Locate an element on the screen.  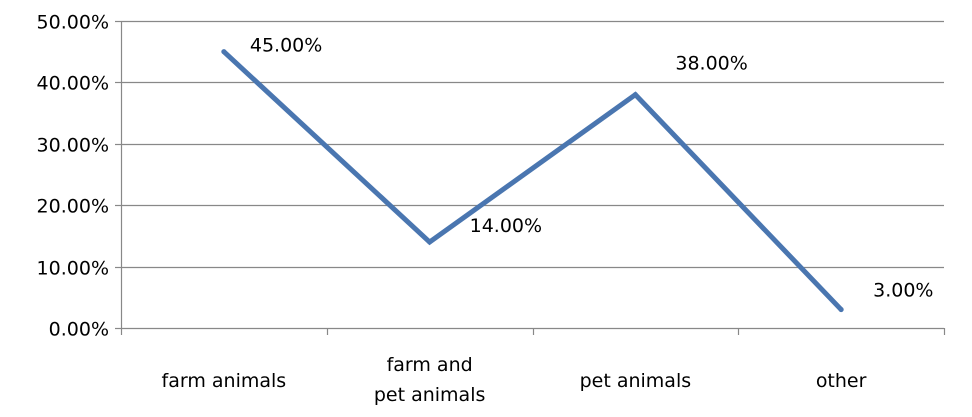
y-tick-label: 10.00% is located at coordinates (73, 269).